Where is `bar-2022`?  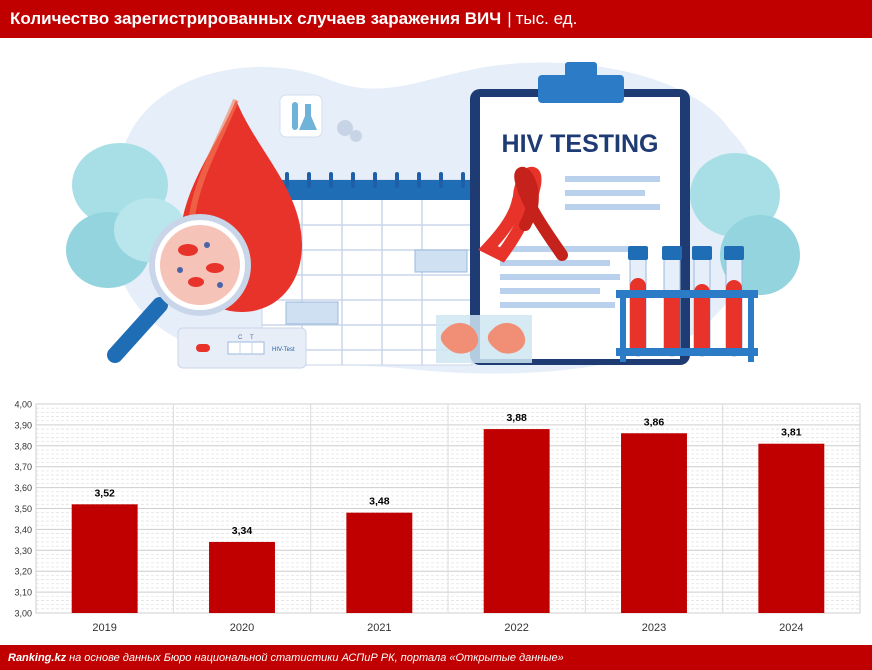 bar-2022 is located at coordinates (516, 521).